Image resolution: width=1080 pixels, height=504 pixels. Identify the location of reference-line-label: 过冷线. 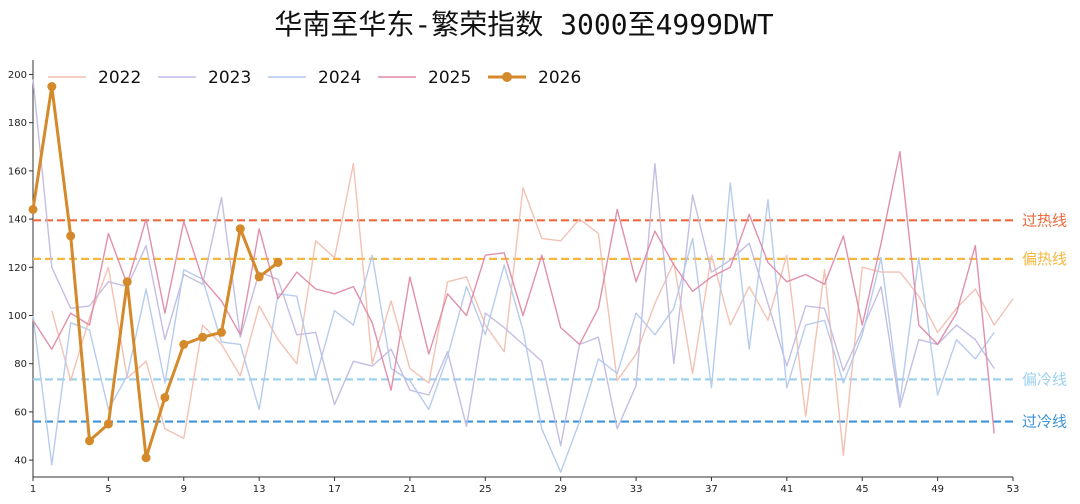
(1044, 422).